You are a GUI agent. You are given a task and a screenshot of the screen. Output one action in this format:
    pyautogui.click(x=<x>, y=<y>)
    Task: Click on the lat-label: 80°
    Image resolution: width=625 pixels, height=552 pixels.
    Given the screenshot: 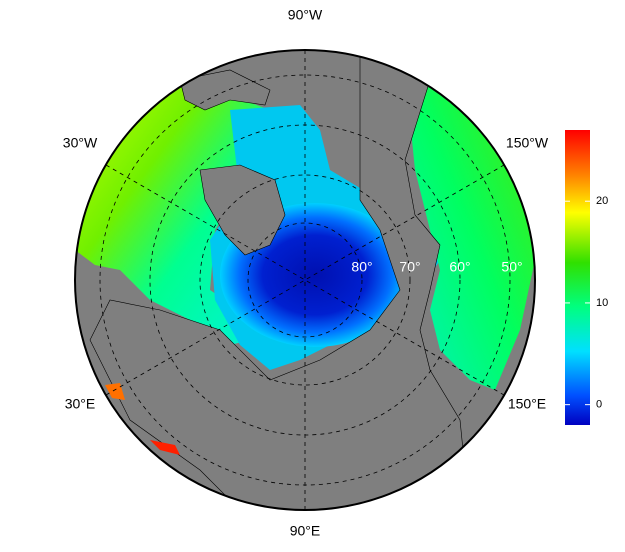 What is the action you would take?
    pyautogui.click(x=361, y=267)
    